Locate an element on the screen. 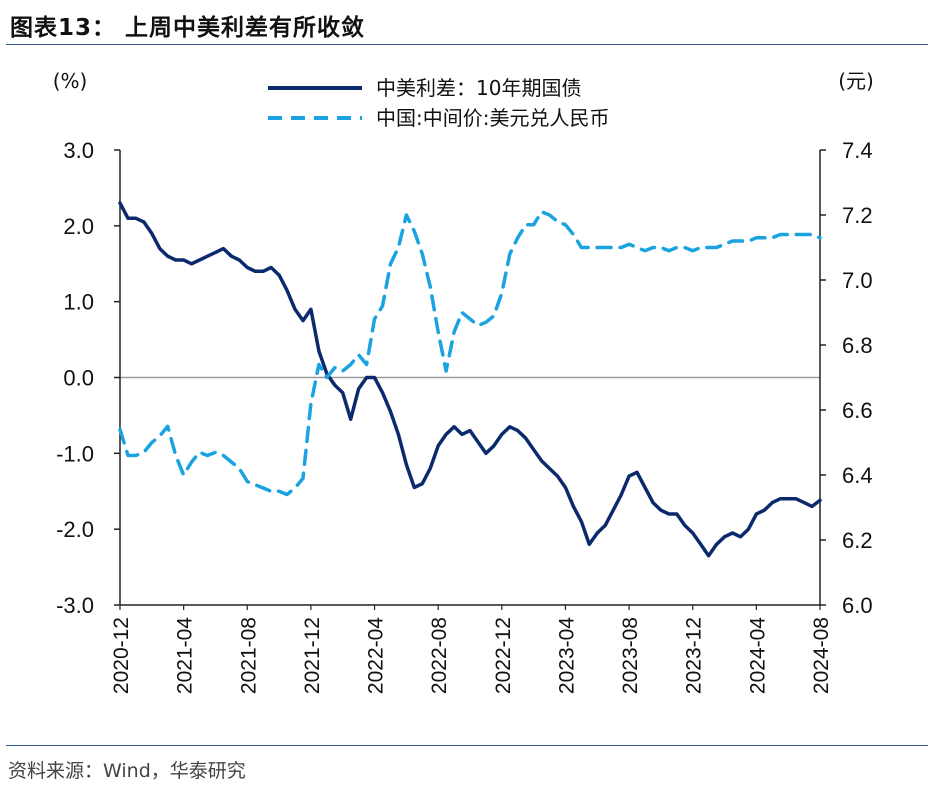  left-tick-label-1: 2.0 is located at coordinates (78, 226).